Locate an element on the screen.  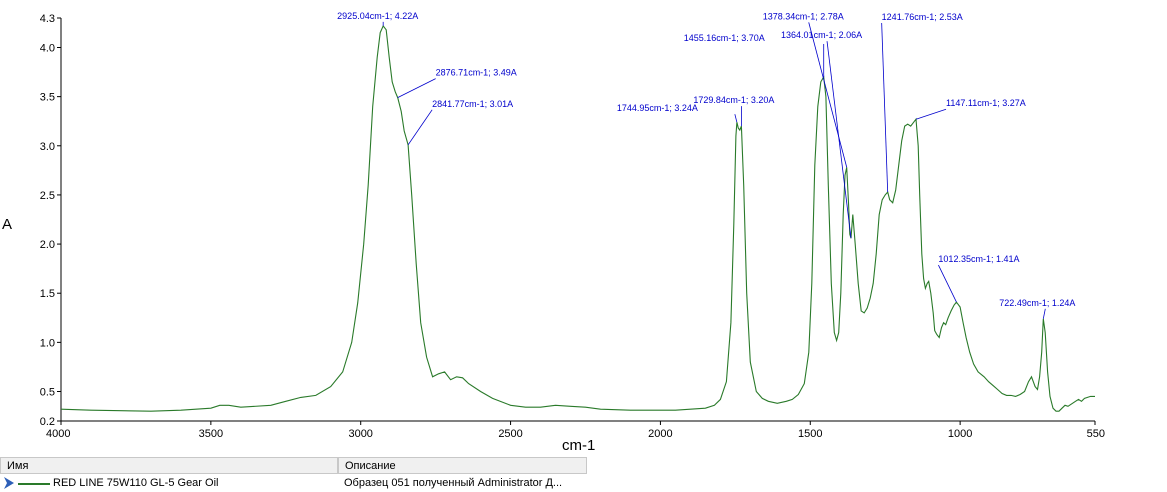
y-tick-label: 1.5 is located at coordinates (47, 294).